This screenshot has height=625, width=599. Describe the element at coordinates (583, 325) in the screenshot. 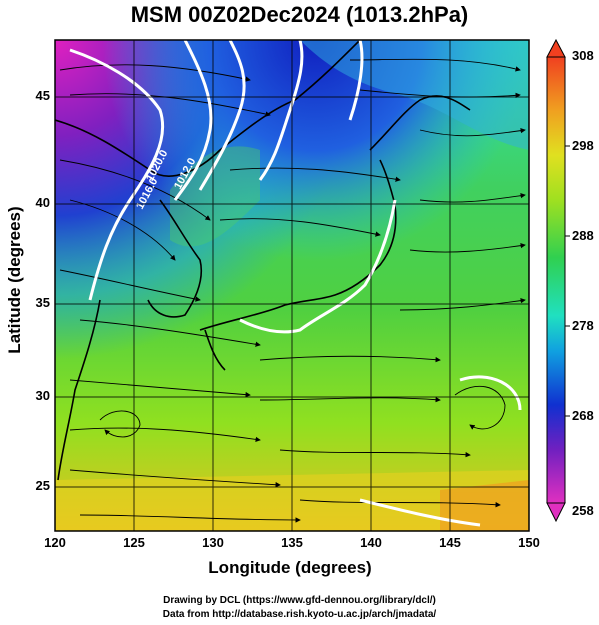

I see `colorbar-tick-278: 278` at that location.